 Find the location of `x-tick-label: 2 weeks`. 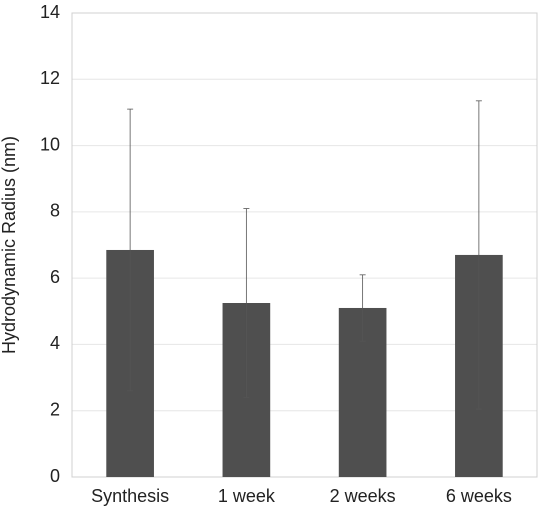

x-tick-label: 2 weeks is located at coordinates (363, 496).